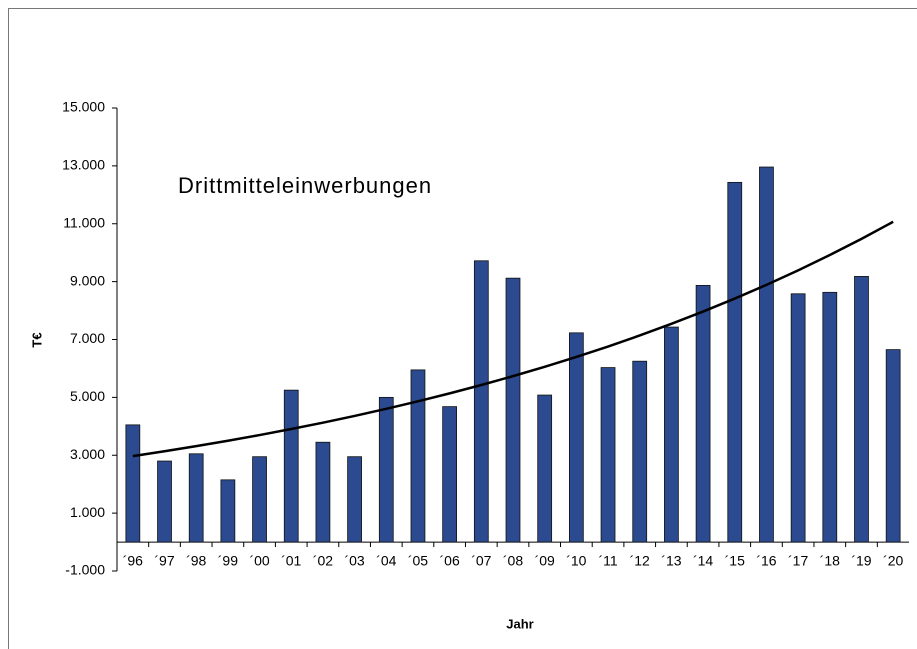 Image resolution: width=917 pixels, height=649 pixels. What do you see at coordinates (519, 623) in the screenshot?
I see `x-axis-label: Jahr` at bounding box center [519, 623].